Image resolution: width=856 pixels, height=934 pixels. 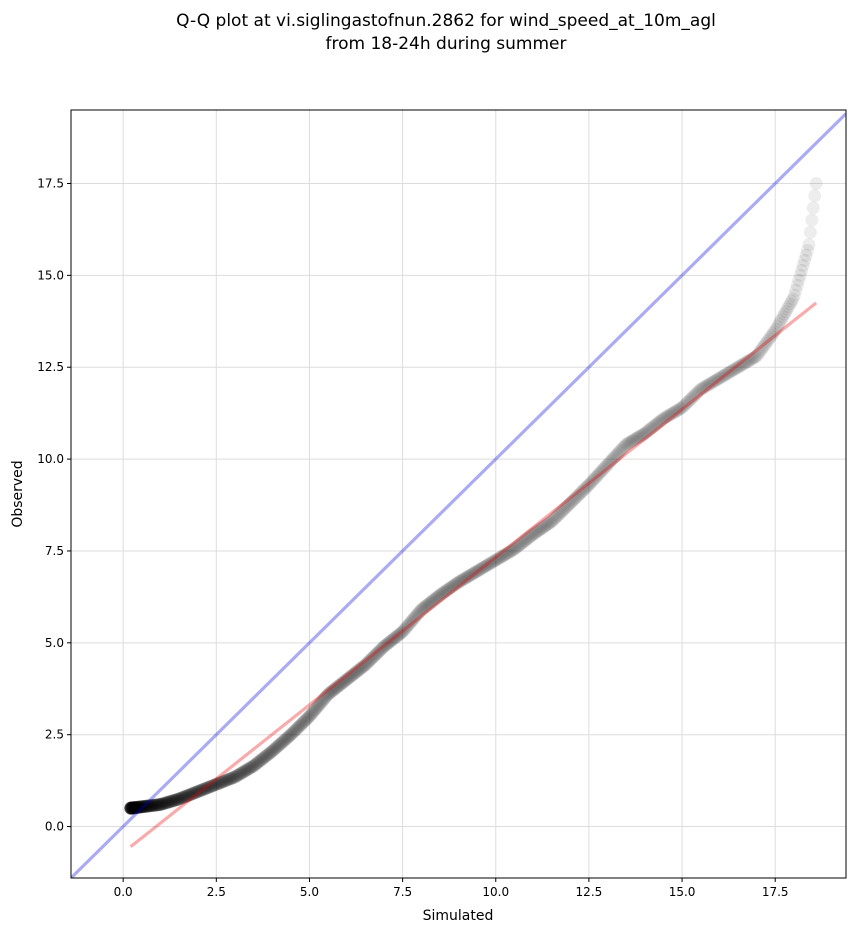 What do you see at coordinates (589, 892) in the screenshot?
I see `x-tick-label: 12.5` at bounding box center [589, 892].